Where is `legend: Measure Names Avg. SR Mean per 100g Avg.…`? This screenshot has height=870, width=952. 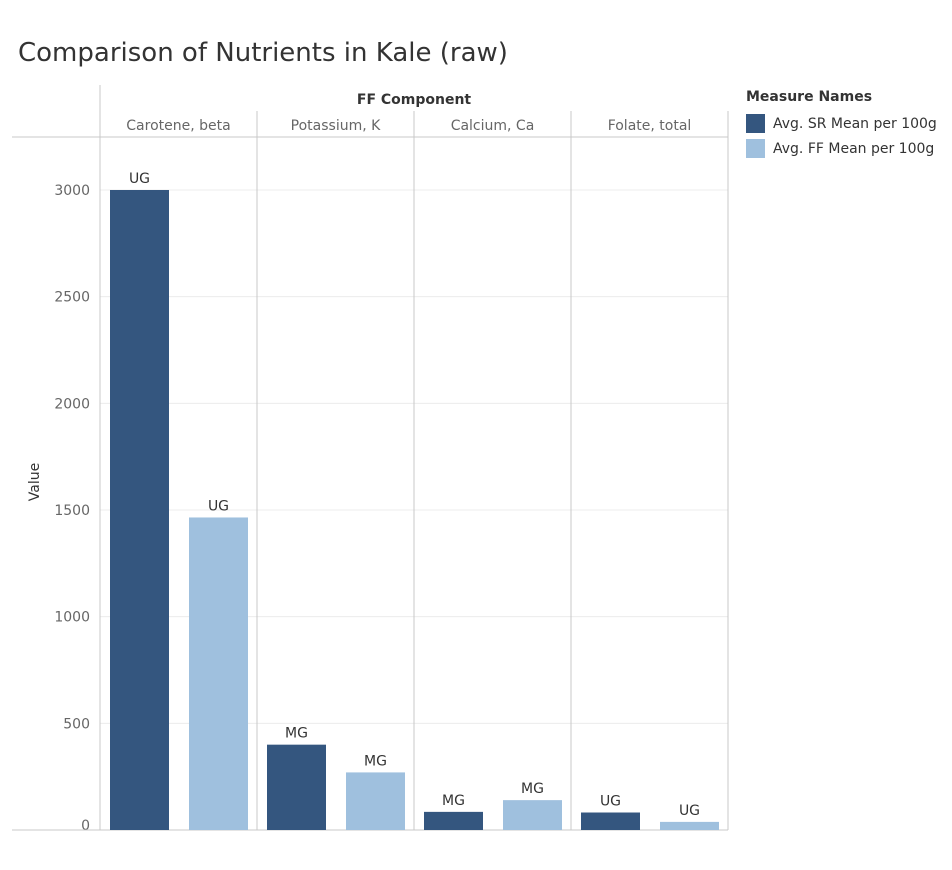 legend: Measure Names Avg. SR Mean per 100g Avg.… is located at coordinates (841, 125).